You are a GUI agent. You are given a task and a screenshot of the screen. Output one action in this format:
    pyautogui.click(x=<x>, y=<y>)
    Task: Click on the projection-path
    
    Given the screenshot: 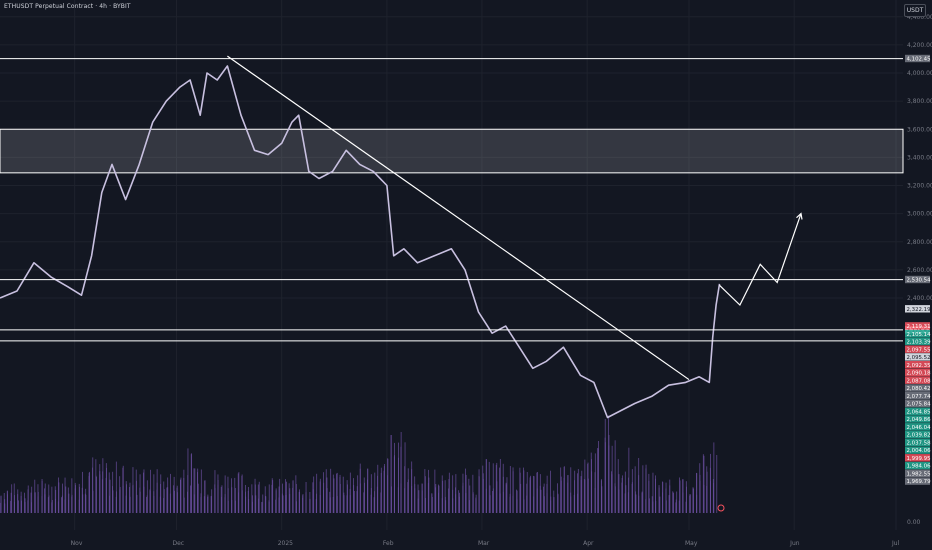 What is the action you would take?
    pyautogui.click(x=760, y=259)
    